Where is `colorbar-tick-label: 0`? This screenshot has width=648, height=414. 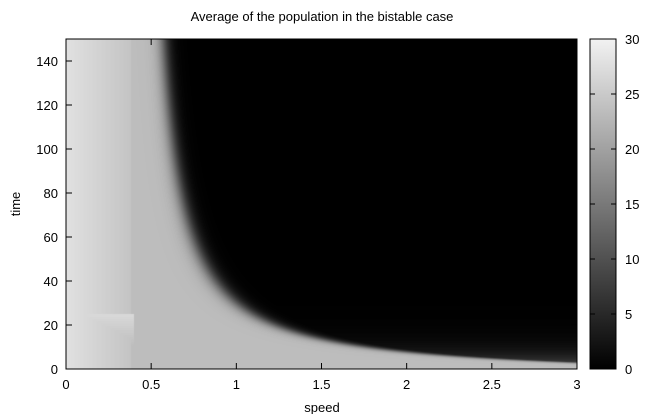 colorbar-tick-label: 0 is located at coordinates (628, 369).